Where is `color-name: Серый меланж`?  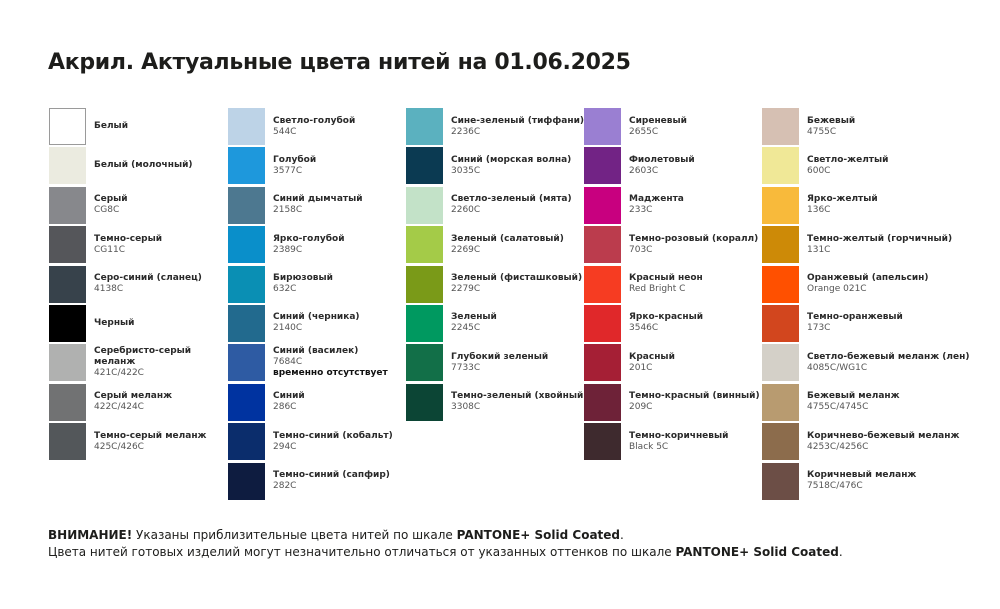
color-name: Серый меланж is located at coordinates (133, 396).